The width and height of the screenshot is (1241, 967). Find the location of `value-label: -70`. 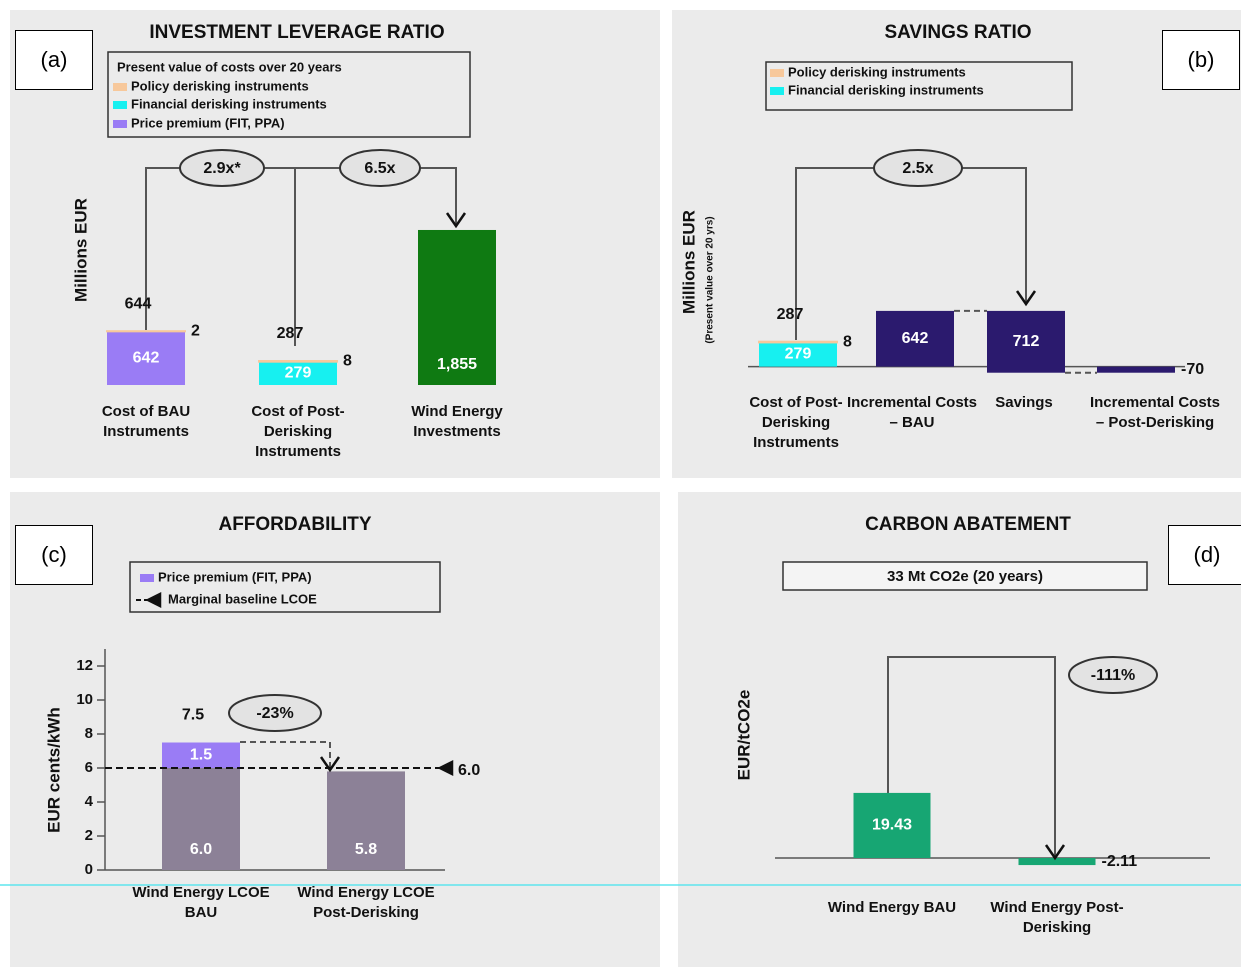

value-label: -70 is located at coordinates (1192, 369).